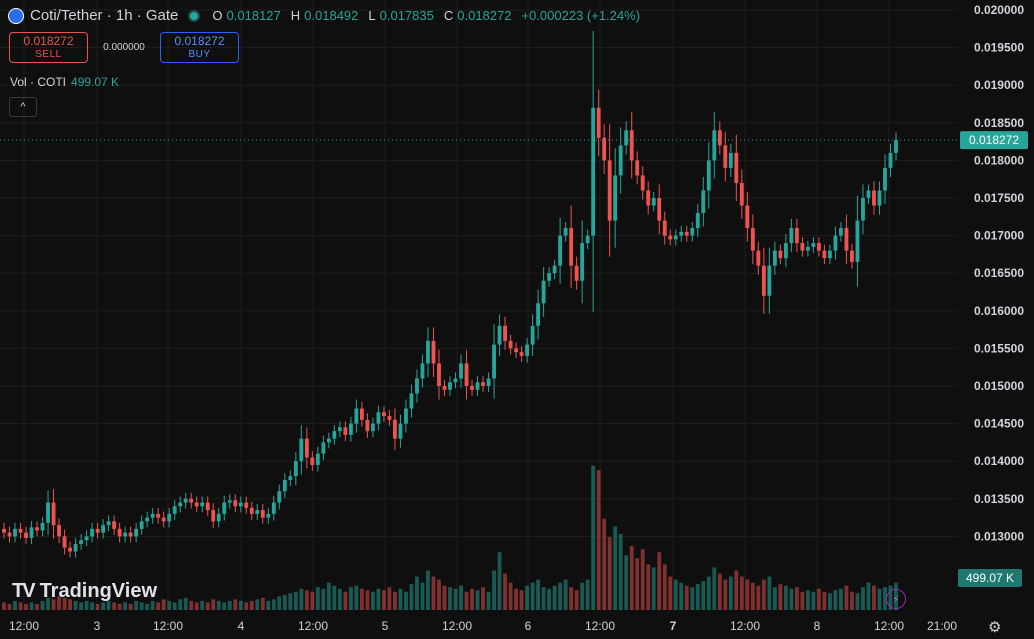 The height and width of the screenshot is (639, 1034). What do you see at coordinates (104, 15) in the screenshot?
I see `symbol-title: Coti/Tether · 1h · Gate` at bounding box center [104, 15].